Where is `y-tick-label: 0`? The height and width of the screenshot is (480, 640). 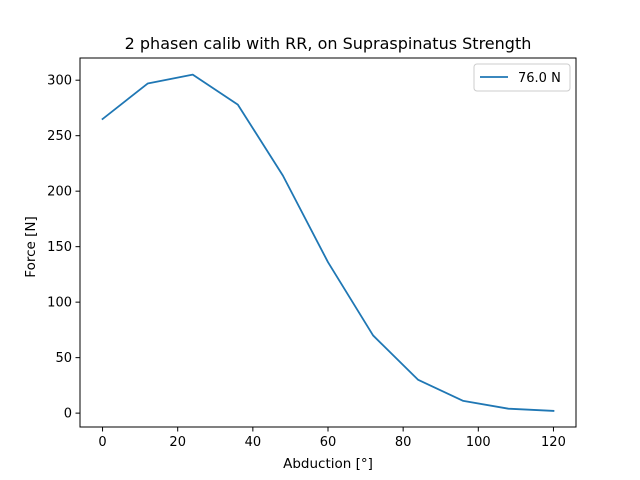 y-tick-label: 0 is located at coordinates (68, 414).